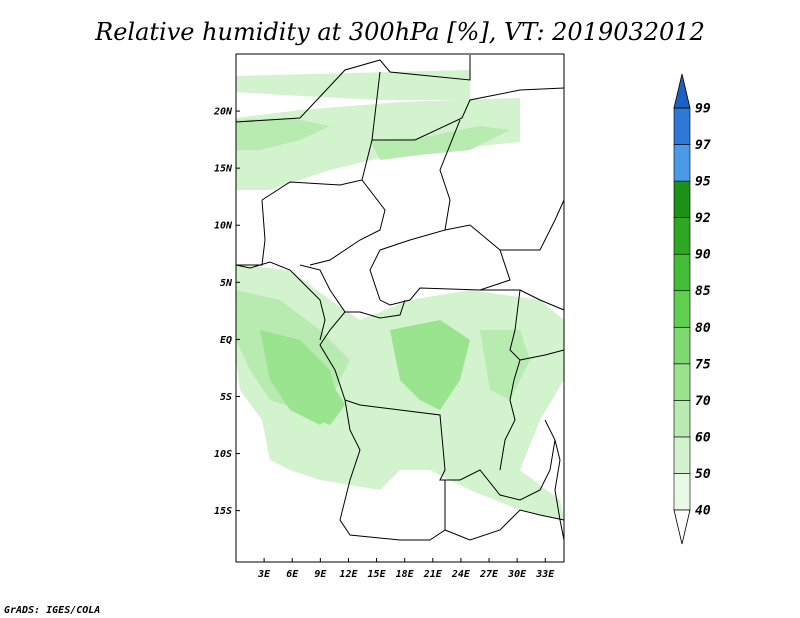 Image resolution: width=800 pixels, height=618 pixels. What do you see at coordinates (682, 527) in the screenshot?
I see `colorbar-under-triangle` at bounding box center [682, 527].